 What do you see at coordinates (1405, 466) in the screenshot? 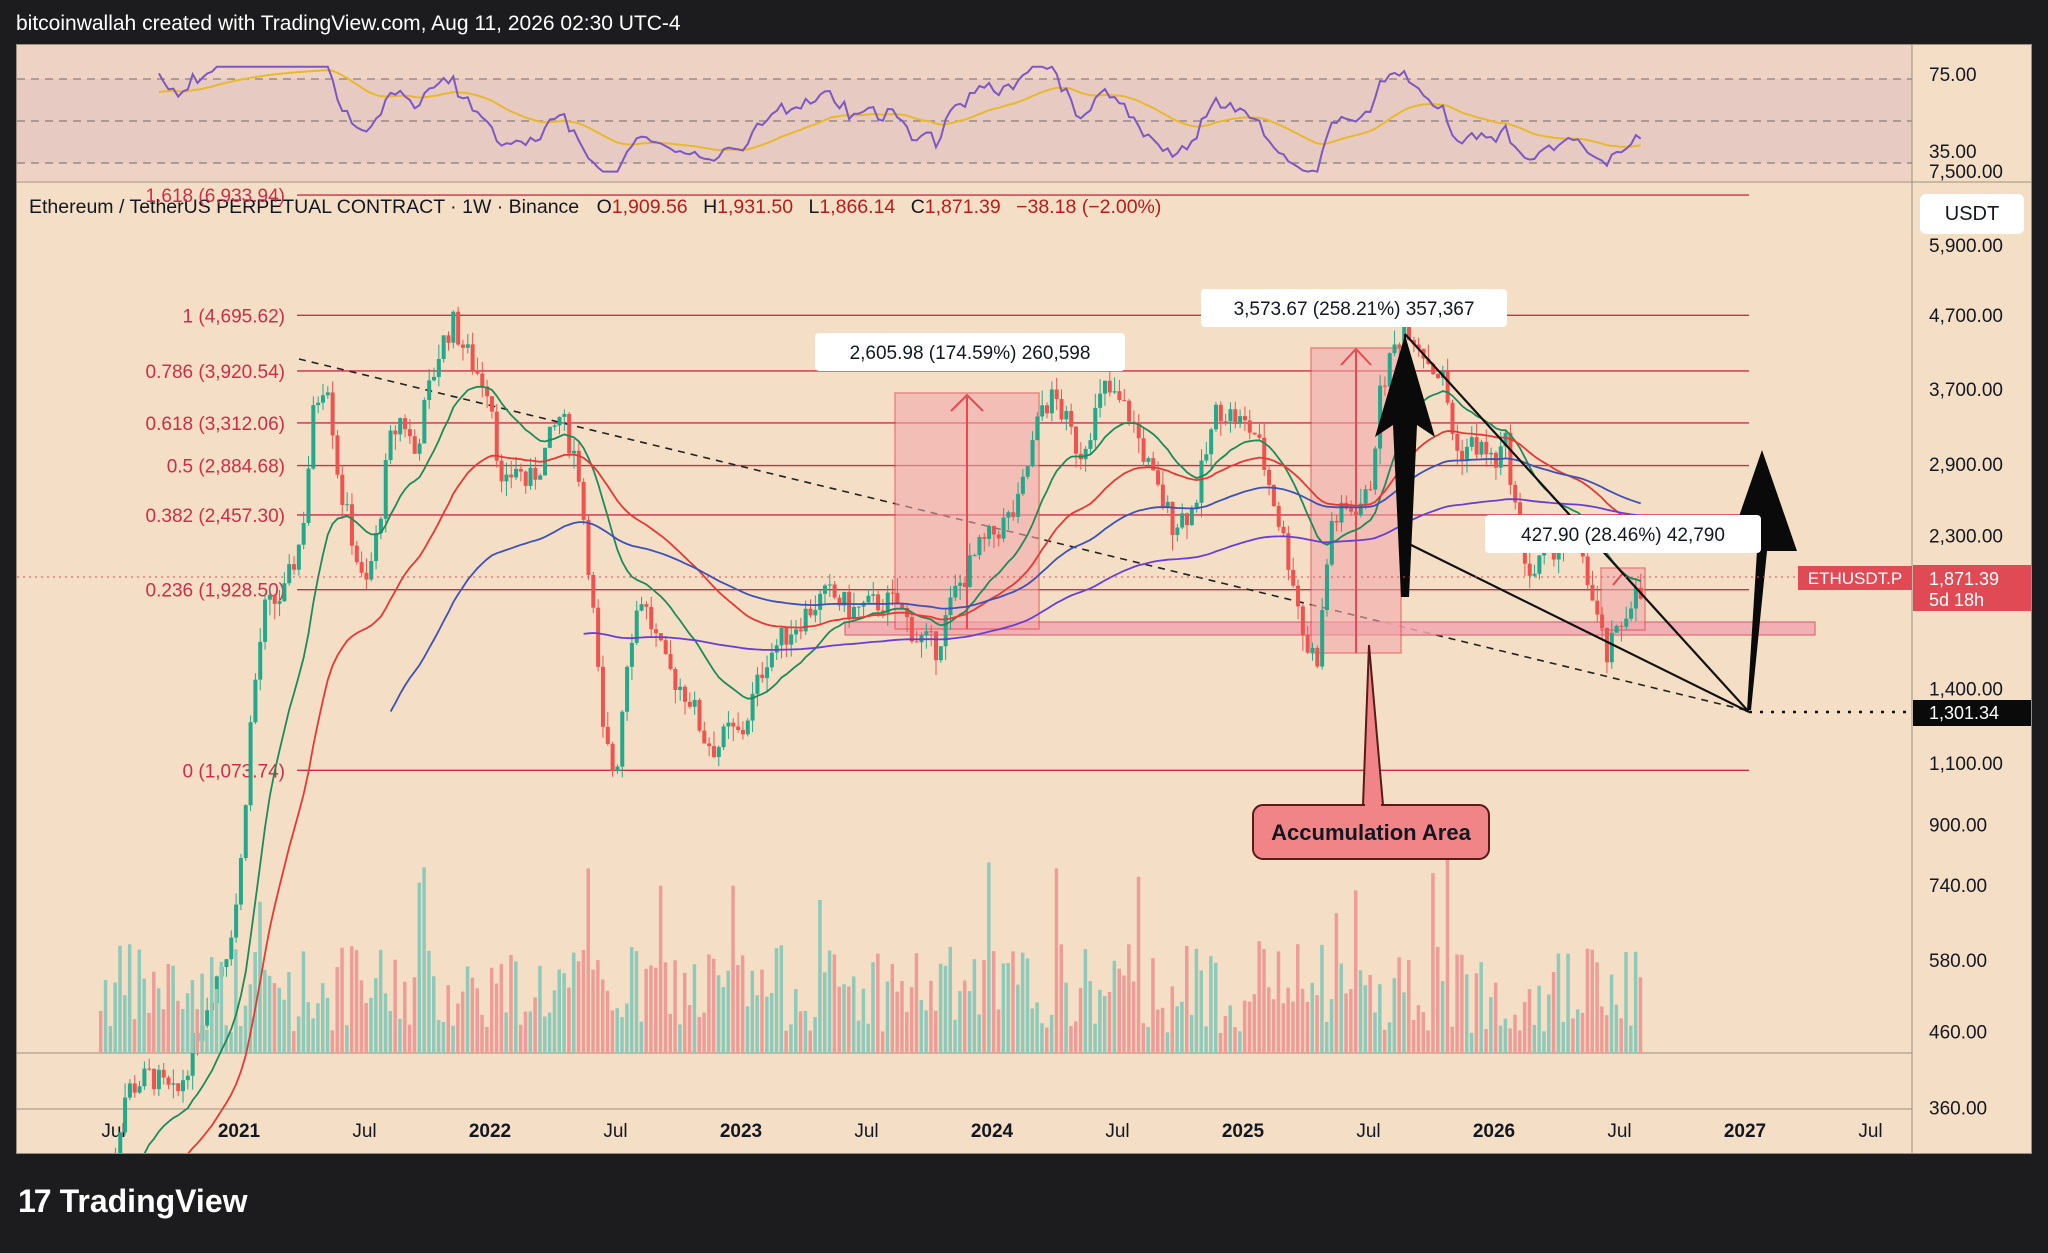
I see `impulse-arrow-up` at bounding box center [1405, 466].